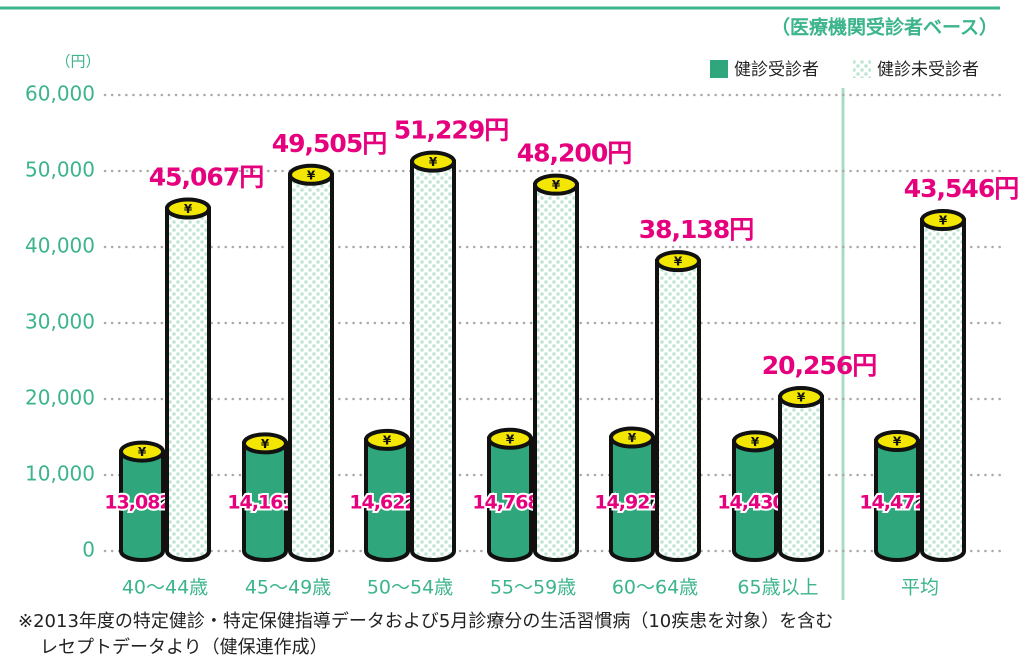  I want to click on y-unit: （円）, so click(77, 62).